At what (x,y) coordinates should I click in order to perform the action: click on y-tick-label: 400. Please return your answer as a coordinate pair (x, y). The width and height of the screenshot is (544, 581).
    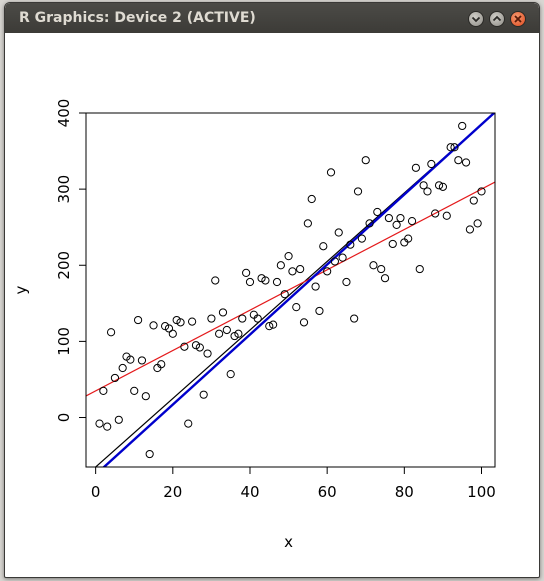
    Looking at the image, I should click on (64, 113).